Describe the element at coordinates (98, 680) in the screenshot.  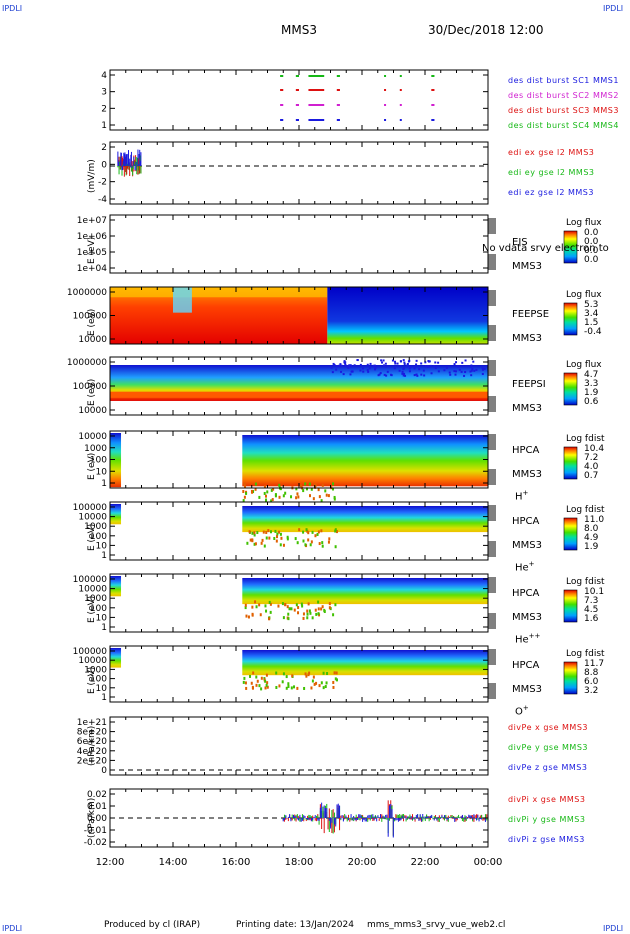
I see `y-tick-label: 100` at that location.